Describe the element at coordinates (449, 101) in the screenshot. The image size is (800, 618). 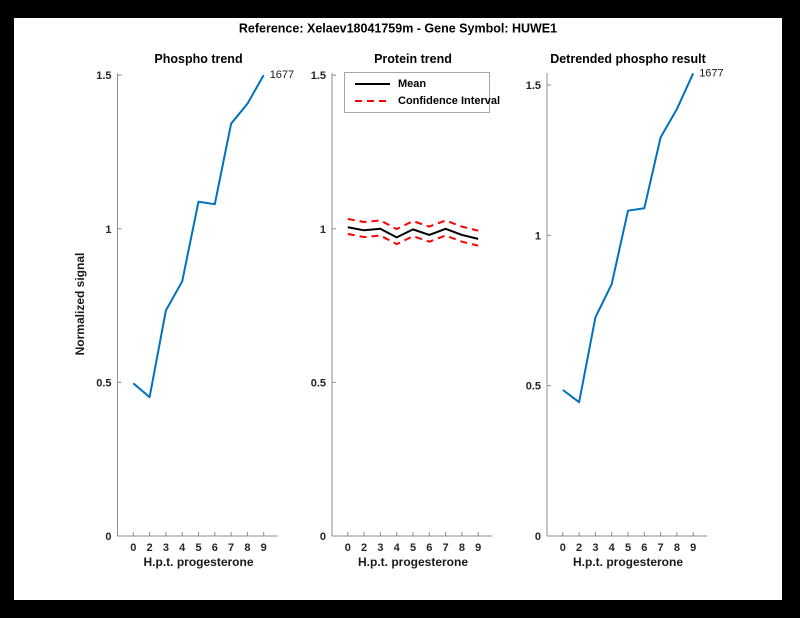
I see `legend-label: Confidence Interval` at that location.